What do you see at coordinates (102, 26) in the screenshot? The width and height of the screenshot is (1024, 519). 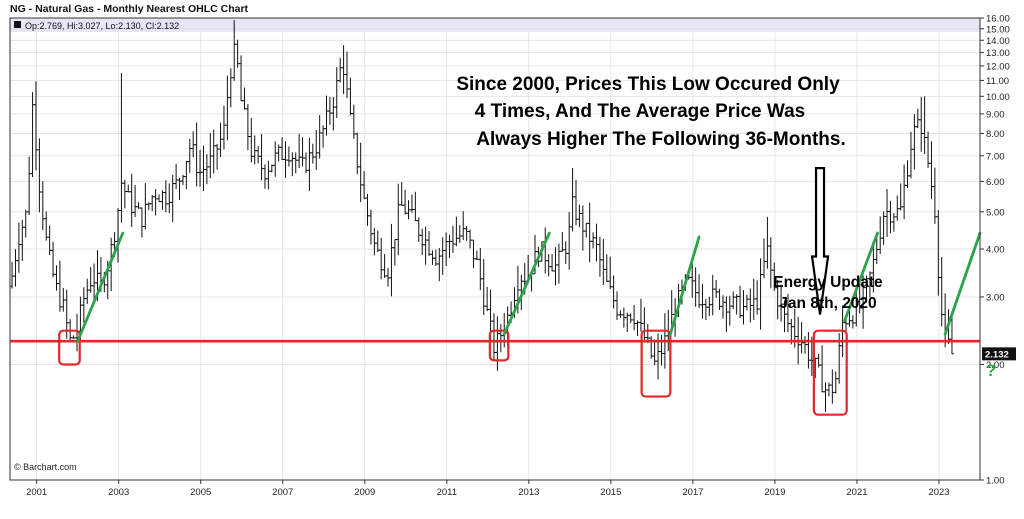 I see `ohlc-readout: Op:2.769, Hi:3.027, Lo:2.130, Cl:2.132` at bounding box center [102, 26].